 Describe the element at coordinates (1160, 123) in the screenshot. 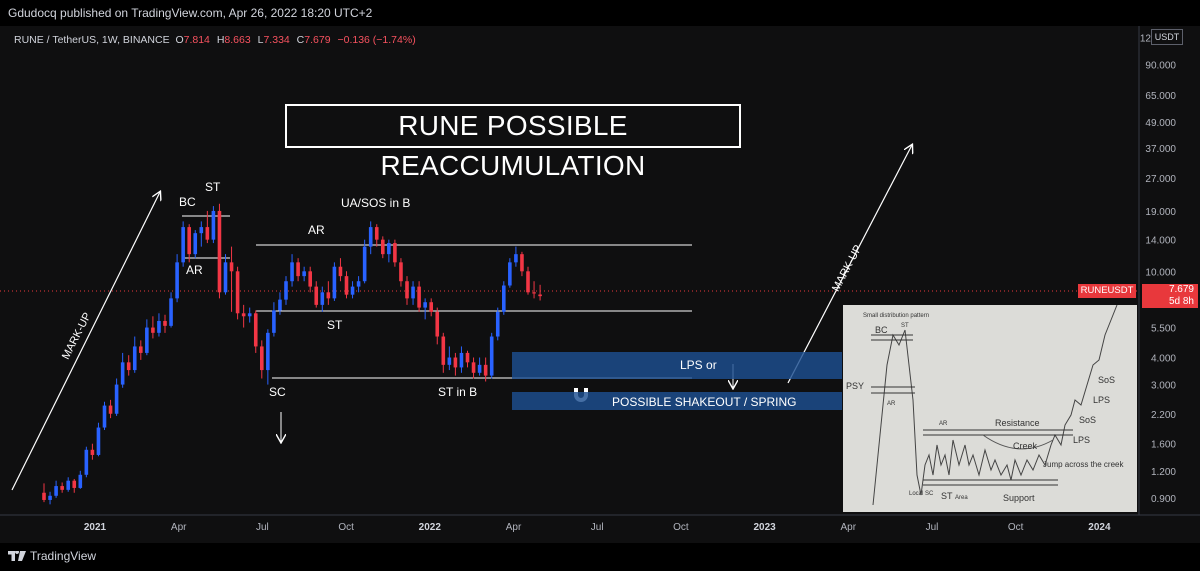

I see `price-tick-label: 49.000` at that location.